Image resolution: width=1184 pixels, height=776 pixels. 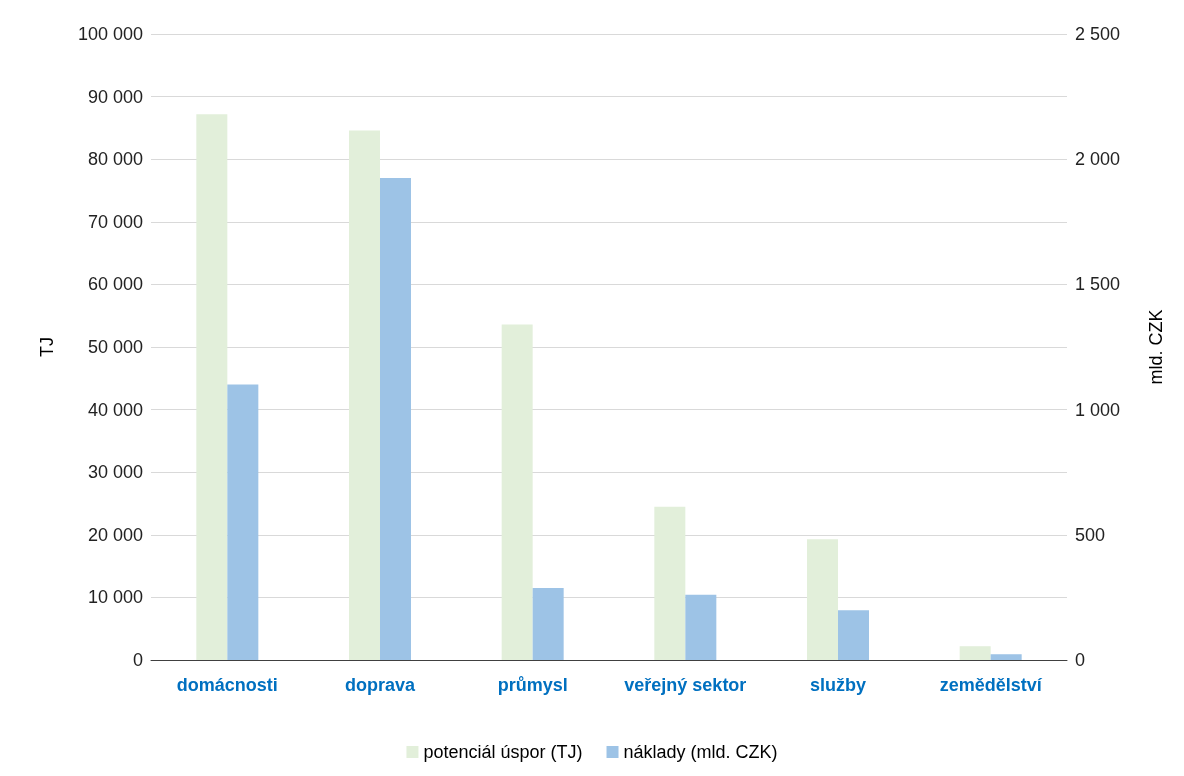 I want to click on y-tick-label: 90 000, so click(x=115, y=96).